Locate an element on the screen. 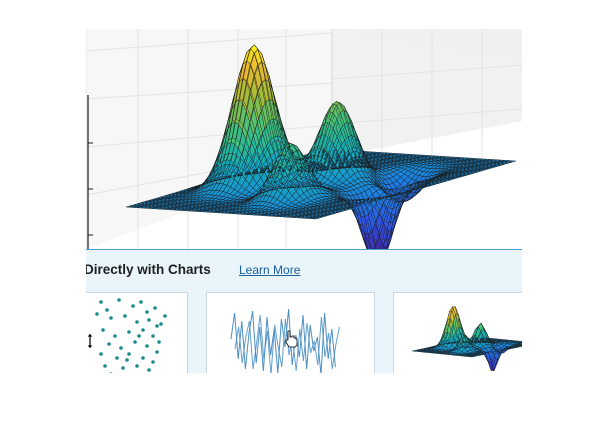  scatter-points is located at coordinates (131, 335).